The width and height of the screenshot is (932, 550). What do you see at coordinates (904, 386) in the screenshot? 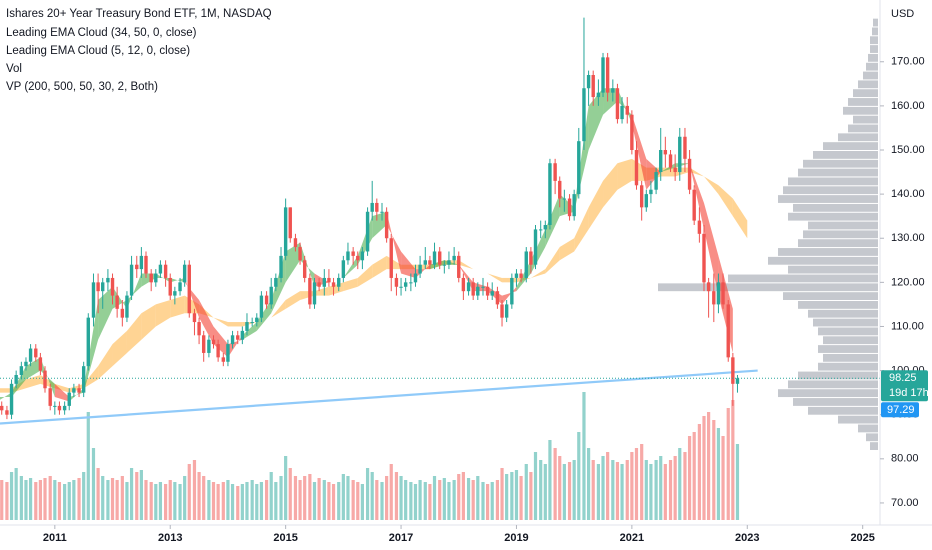
I see `last-price-box` at bounding box center [904, 386].